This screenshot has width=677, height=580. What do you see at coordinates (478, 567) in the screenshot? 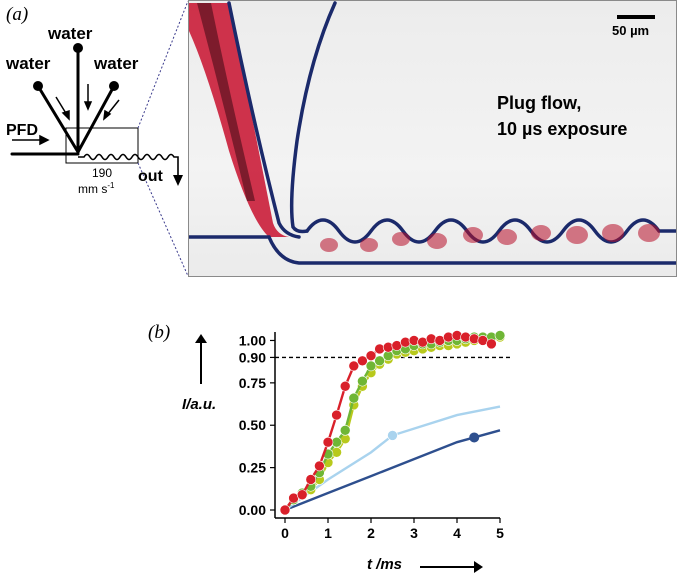
I see `x-axis-arrow-head` at bounding box center [478, 567].